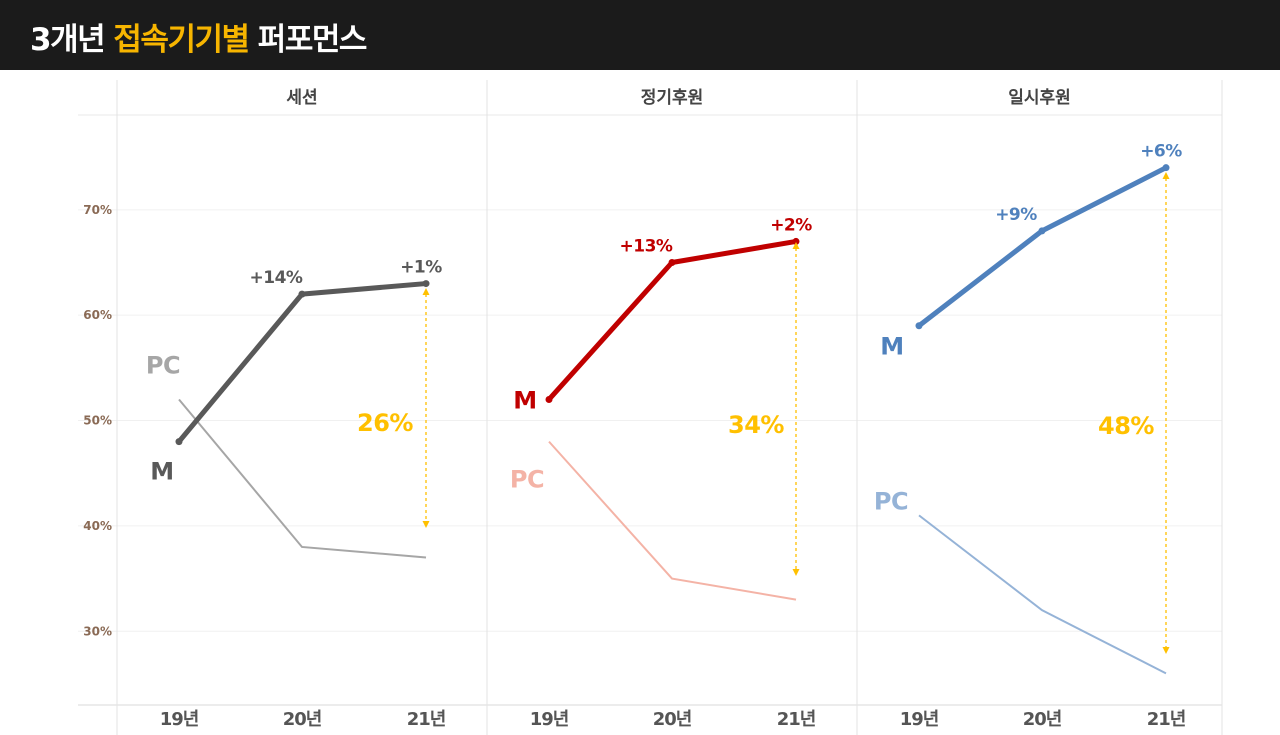 The width and height of the screenshot is (1280, 735). I want to click on growth-label: +13%, so click(646, 247).